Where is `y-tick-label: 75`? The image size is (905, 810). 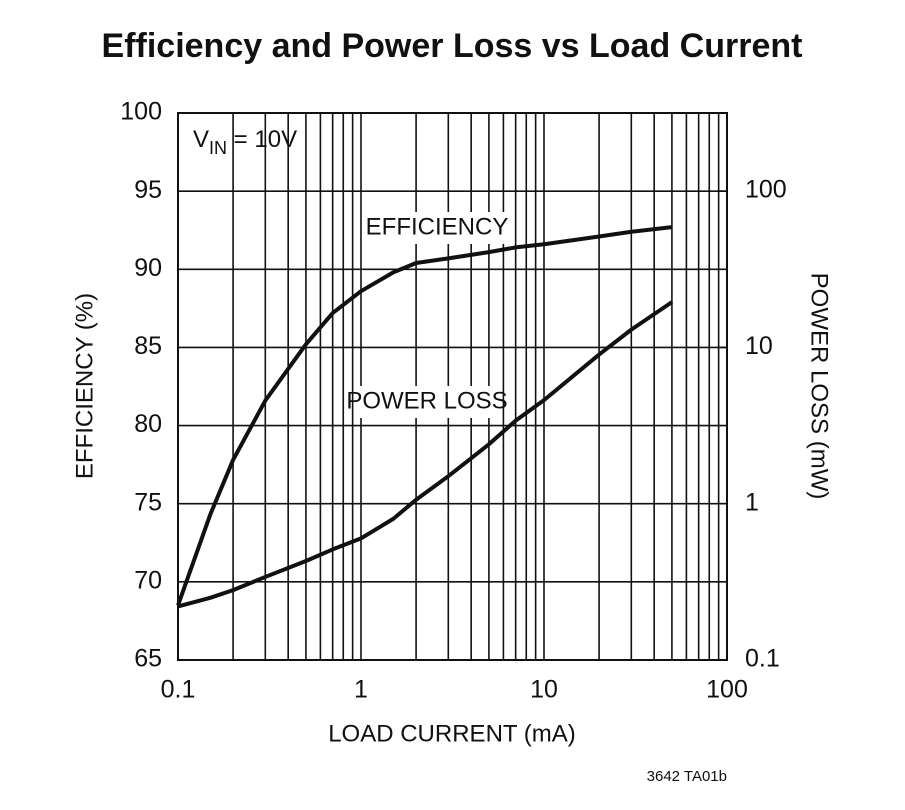
y-tick-label: 75 is located at coordinates (148, 502).